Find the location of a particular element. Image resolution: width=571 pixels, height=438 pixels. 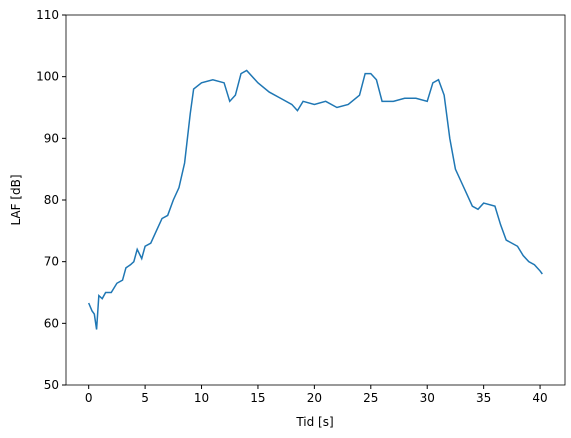

x-tick-label: 10 is located at coordinates (201, 398).